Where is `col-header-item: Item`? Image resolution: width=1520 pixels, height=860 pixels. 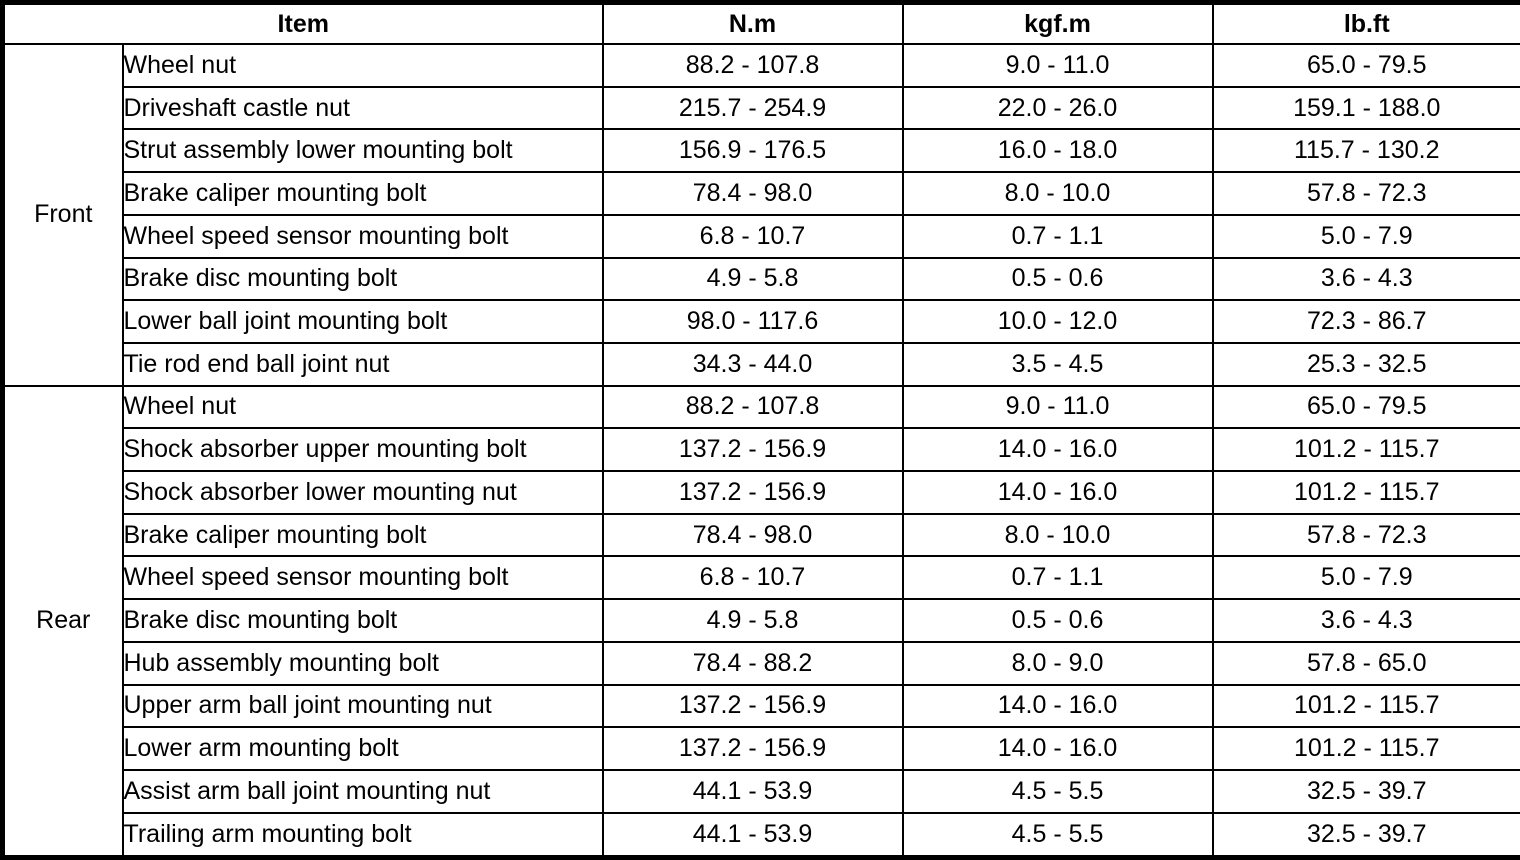 col-header-item: Item is located at coordinates (302, 23).